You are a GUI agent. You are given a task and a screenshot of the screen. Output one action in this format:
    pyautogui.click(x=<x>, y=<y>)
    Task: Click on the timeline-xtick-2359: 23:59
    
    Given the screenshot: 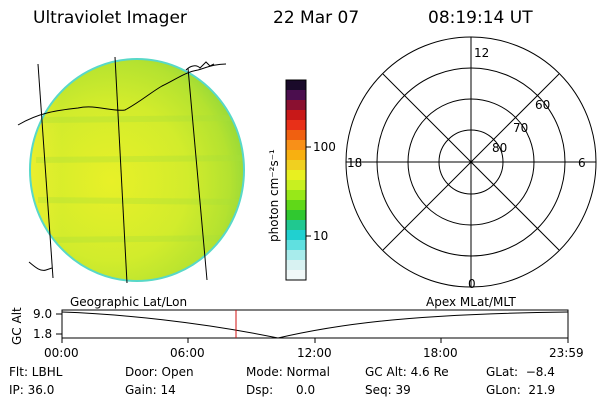 What is the action you would take?
    pyautogui.click(x=566, y=353)
    